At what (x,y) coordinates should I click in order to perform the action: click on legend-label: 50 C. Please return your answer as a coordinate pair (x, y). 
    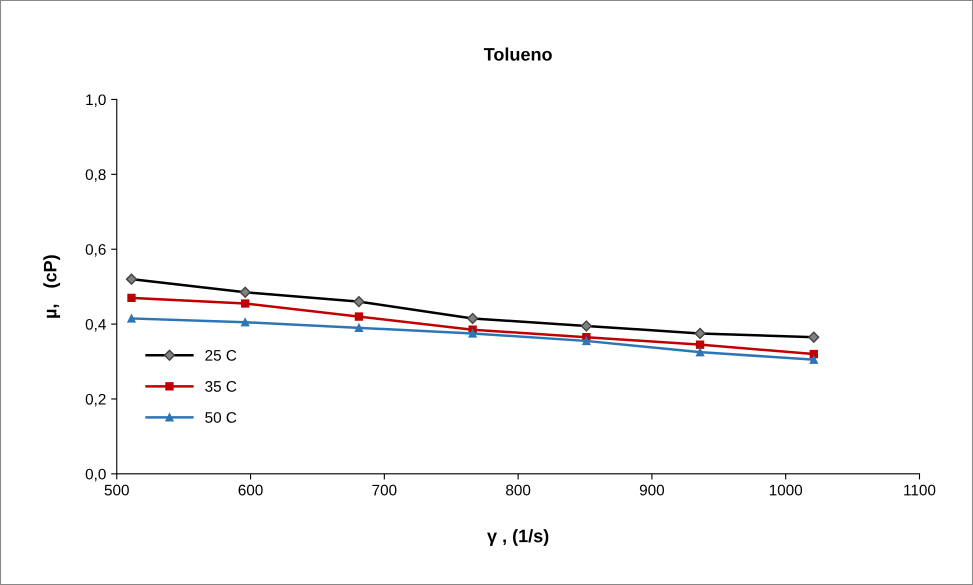
    Looking at the image, I should click on (220, 417).